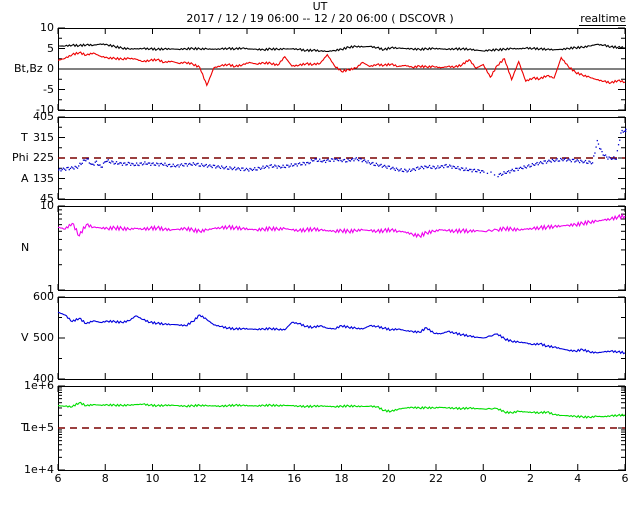 The height and width of the screenshot is (512, 640). Describe the element at coordinates (25, 247) in the screenshot. I see `panel-y-label: N` at that location.